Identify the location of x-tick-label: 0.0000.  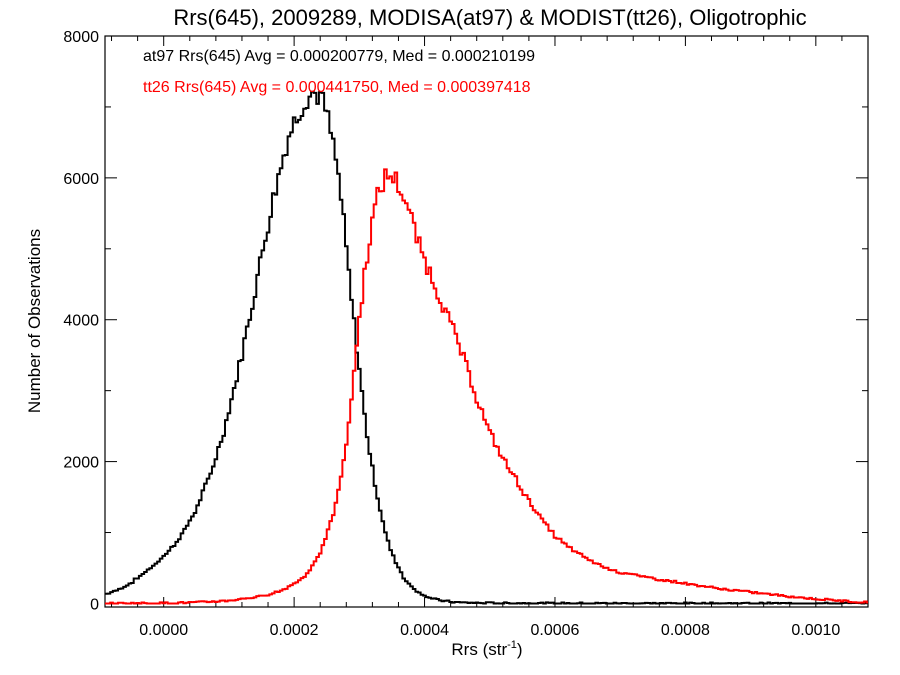
(163, 630).